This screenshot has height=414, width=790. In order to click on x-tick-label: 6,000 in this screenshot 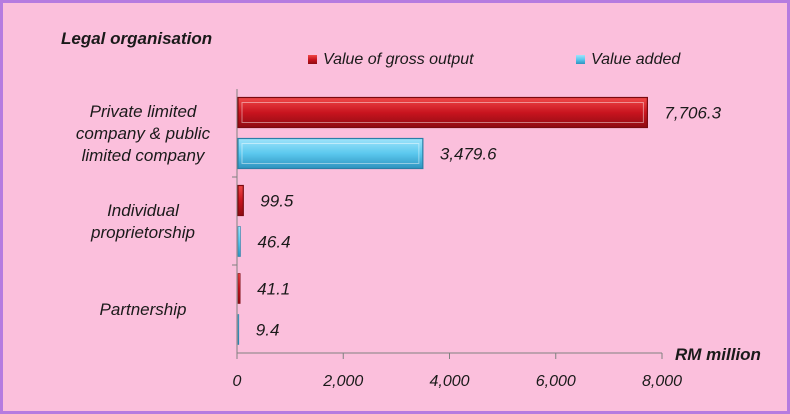, I will do `click(556, 381)`.